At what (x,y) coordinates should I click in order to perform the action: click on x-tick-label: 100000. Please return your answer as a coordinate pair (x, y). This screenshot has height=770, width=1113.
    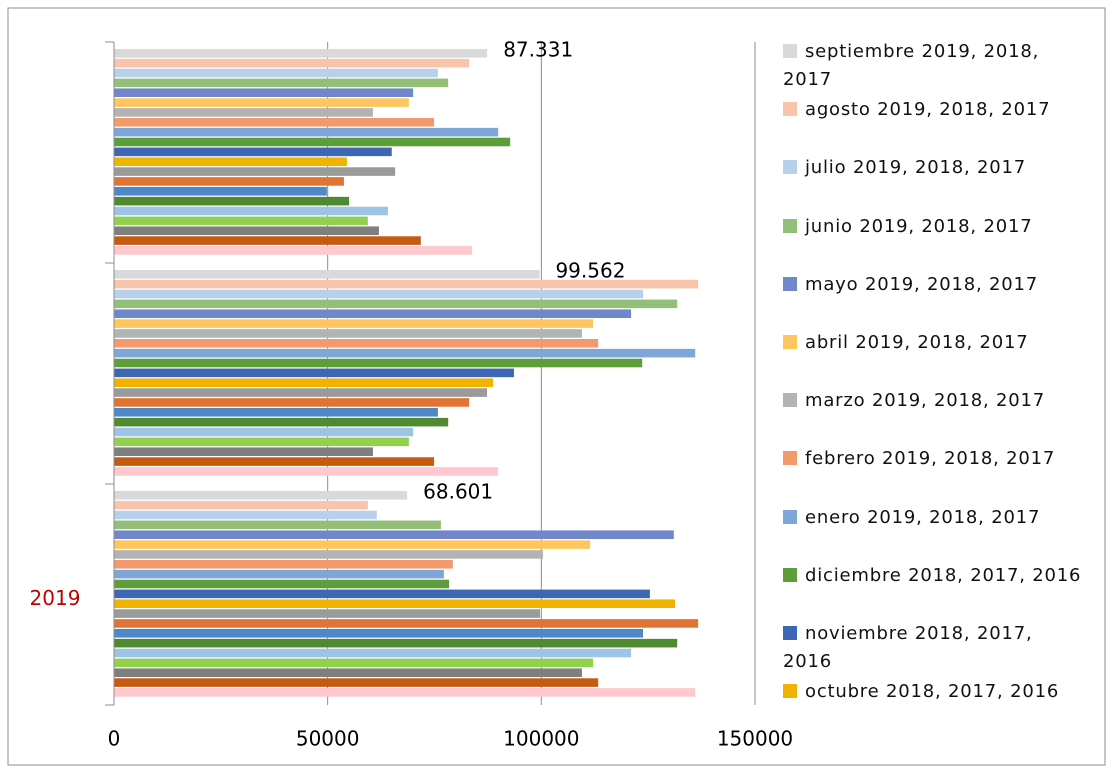
    Looking at the image, I should click on (541, 739).